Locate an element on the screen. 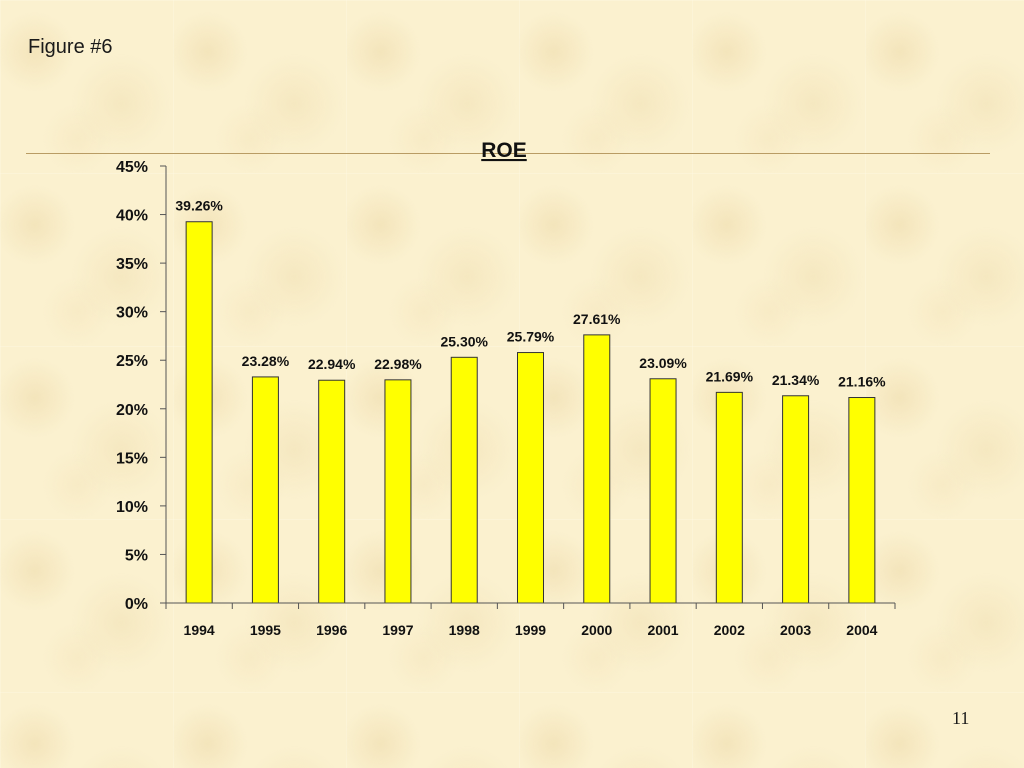 The height and width of the screenshot is (768, 1024). y-tick-label: 5% is located at coordinates (136, 555).